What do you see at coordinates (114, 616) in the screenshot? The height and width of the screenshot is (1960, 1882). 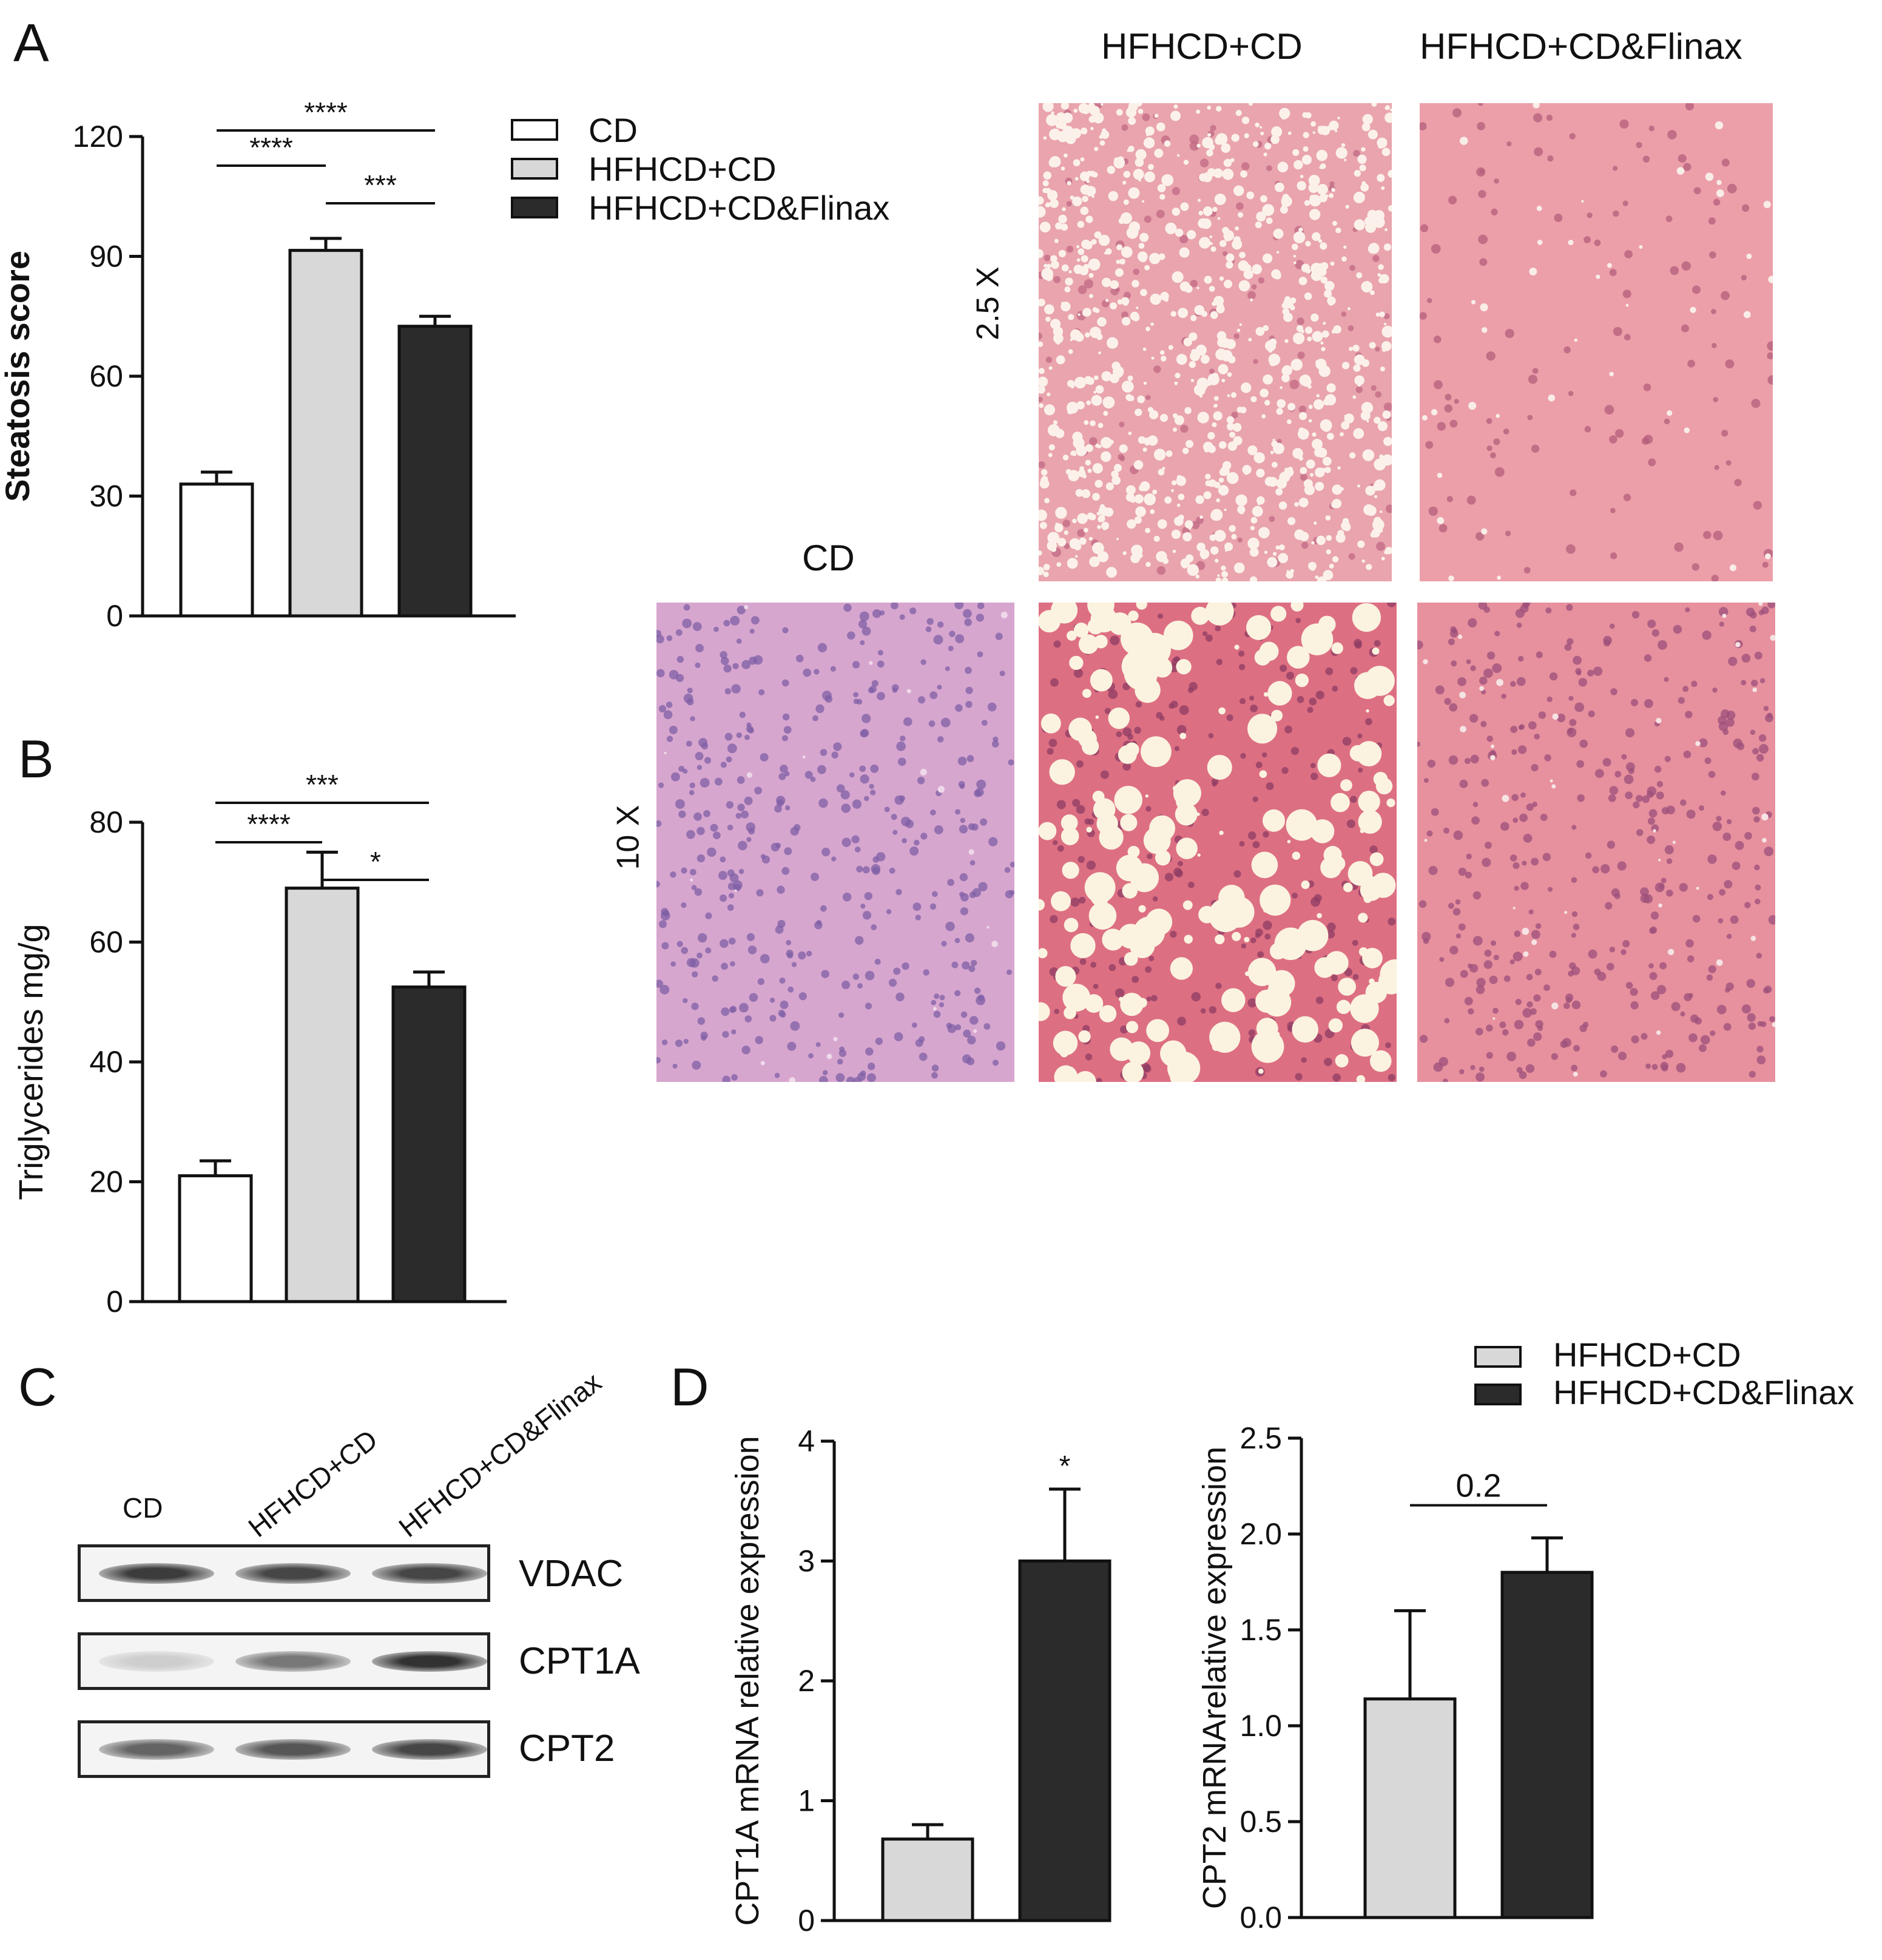 I see `y-tick-label: 0` at bounding box center [114, 616].